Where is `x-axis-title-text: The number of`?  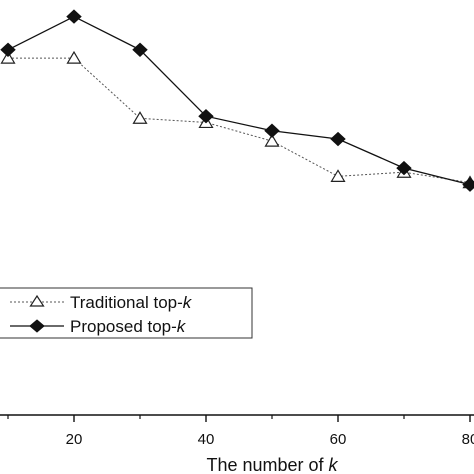
x-axis-title-text: The number of is located at coordinates (267, 464).